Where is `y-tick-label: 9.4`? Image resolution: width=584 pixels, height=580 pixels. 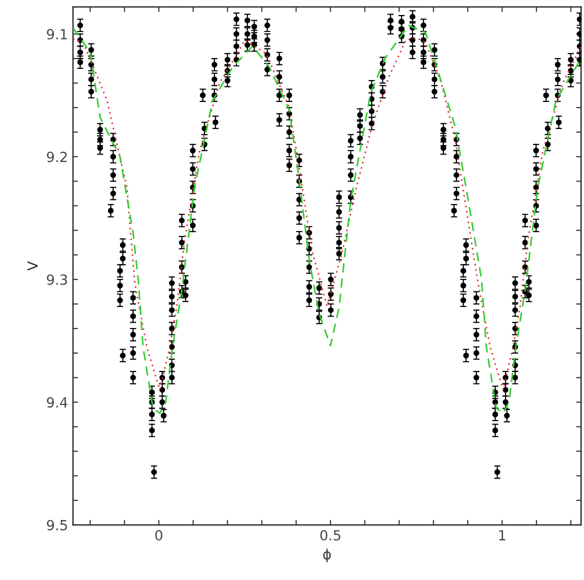 y-tick-label: 9.4 is located at coordinates (57, 402).